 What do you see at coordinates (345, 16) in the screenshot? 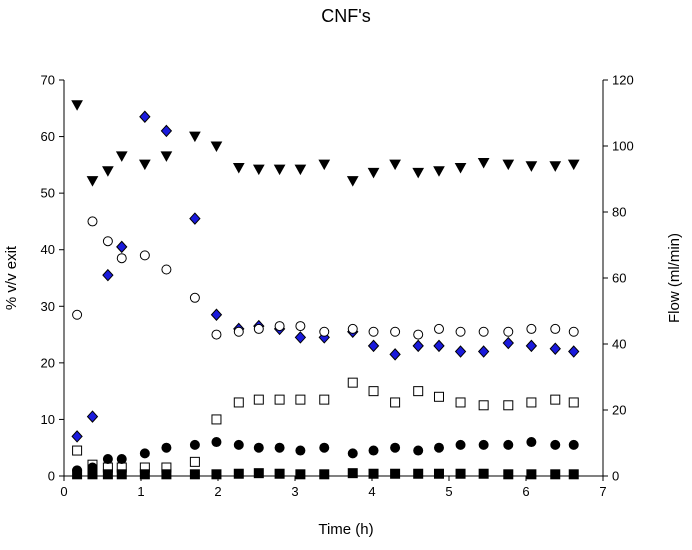
I see `chart-title: CNF's` at bounding box center [345, 16].